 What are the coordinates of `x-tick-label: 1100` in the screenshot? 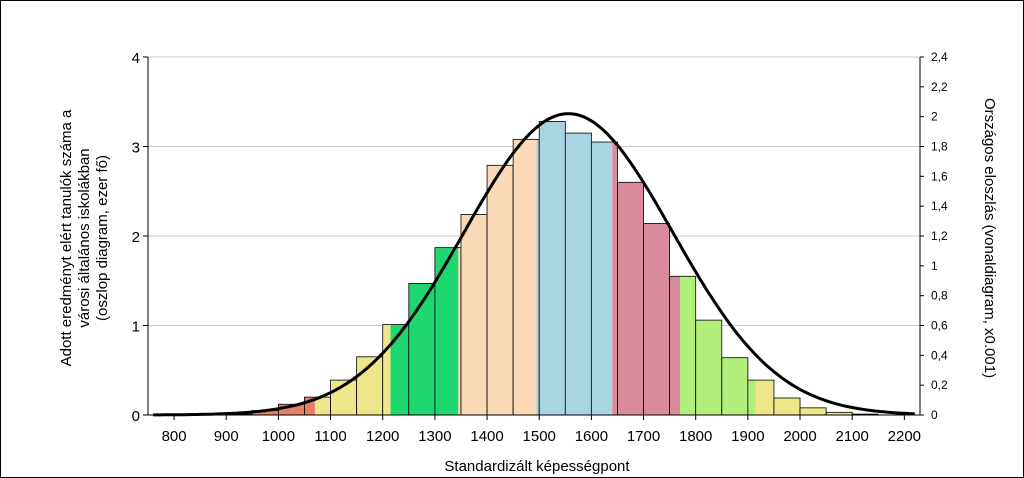 It's located at (330, 436).